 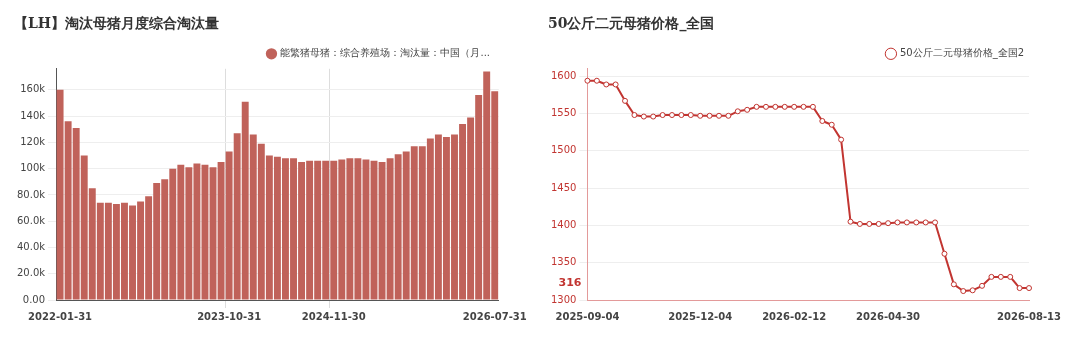 I want to click on y-tick-label: 160k, so click(x=33, y=89).